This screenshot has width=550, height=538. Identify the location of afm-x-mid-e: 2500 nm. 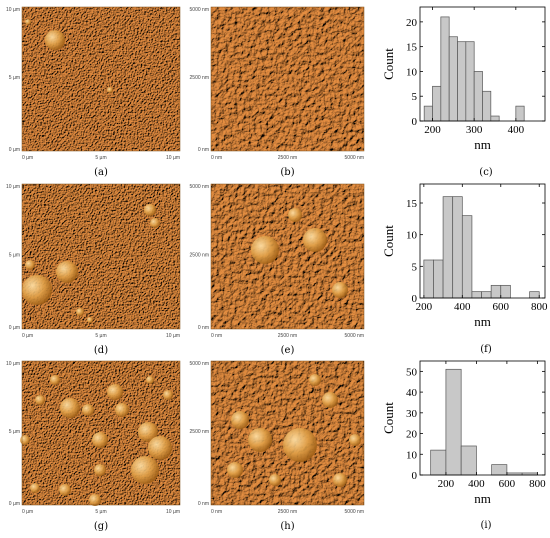
(287, 336).